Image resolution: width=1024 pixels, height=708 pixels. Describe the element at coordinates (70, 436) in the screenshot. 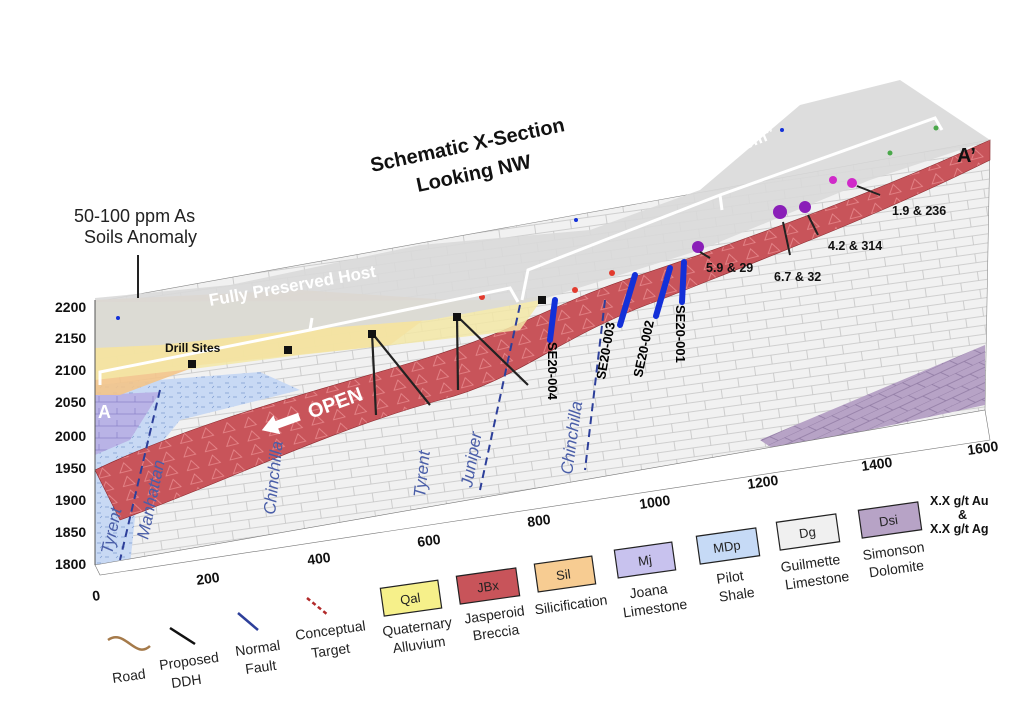

I see `elevation-tick: 2000` at that location.